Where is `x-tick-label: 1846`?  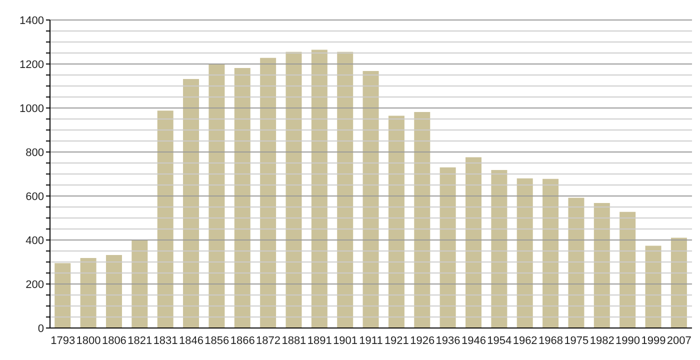
x-tick-label: 1846 is located at coordinates (191, 340).